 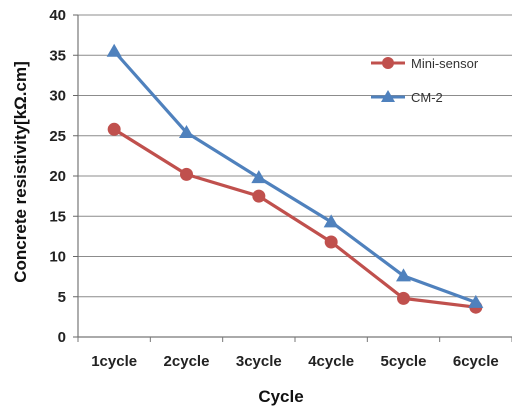 I want to click on legend: Mini-sensor CM-2, so click(x=425, y=80).